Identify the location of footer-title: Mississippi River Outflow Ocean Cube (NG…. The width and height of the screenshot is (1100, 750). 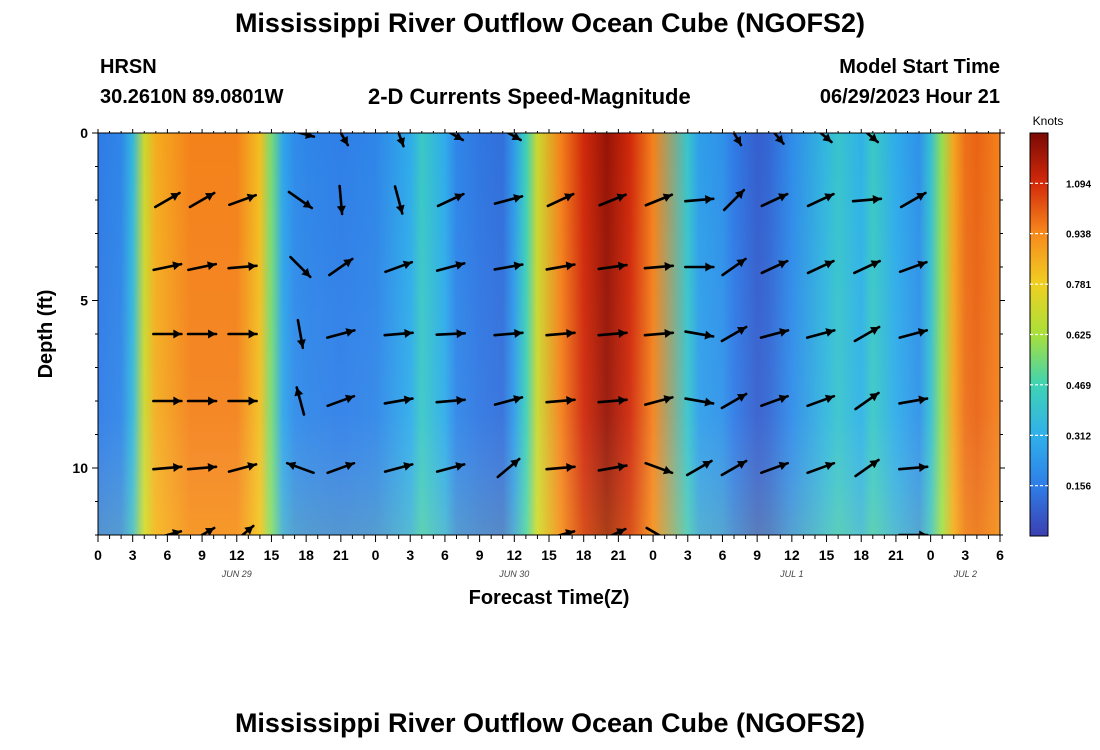
(550, 723).